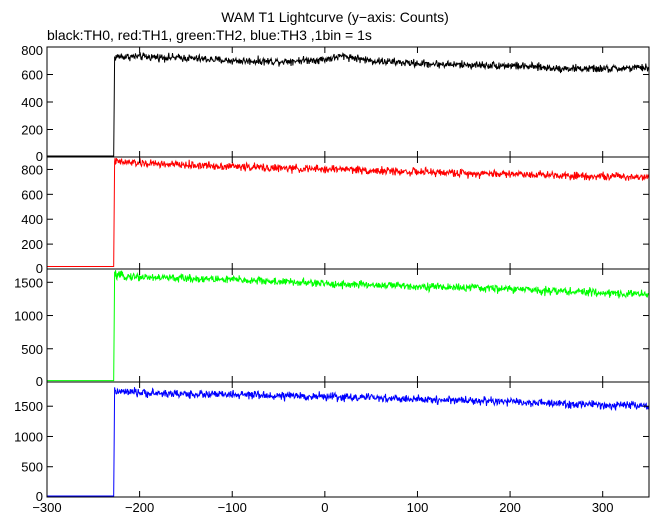  What do you see at coordinates (603, 507) in the screenshot?
I see `x-tick-label-6: 300` at bounding box center [603, 507].